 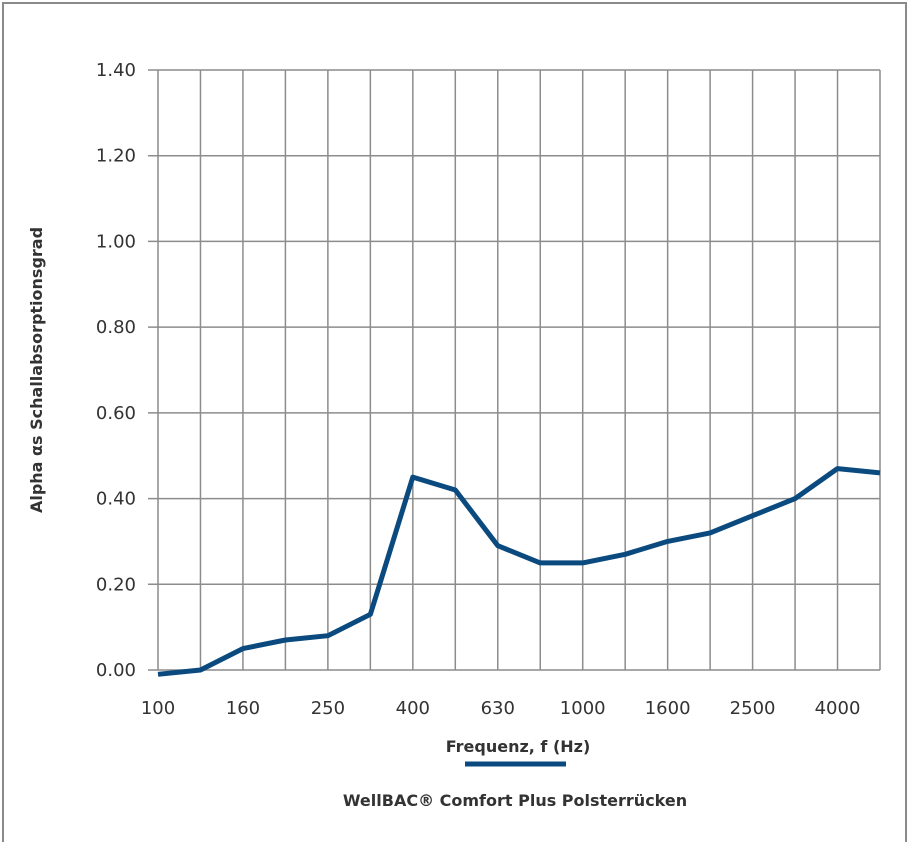 I want to click on y-tick-label: 0.40, so click(x=116, y=499).